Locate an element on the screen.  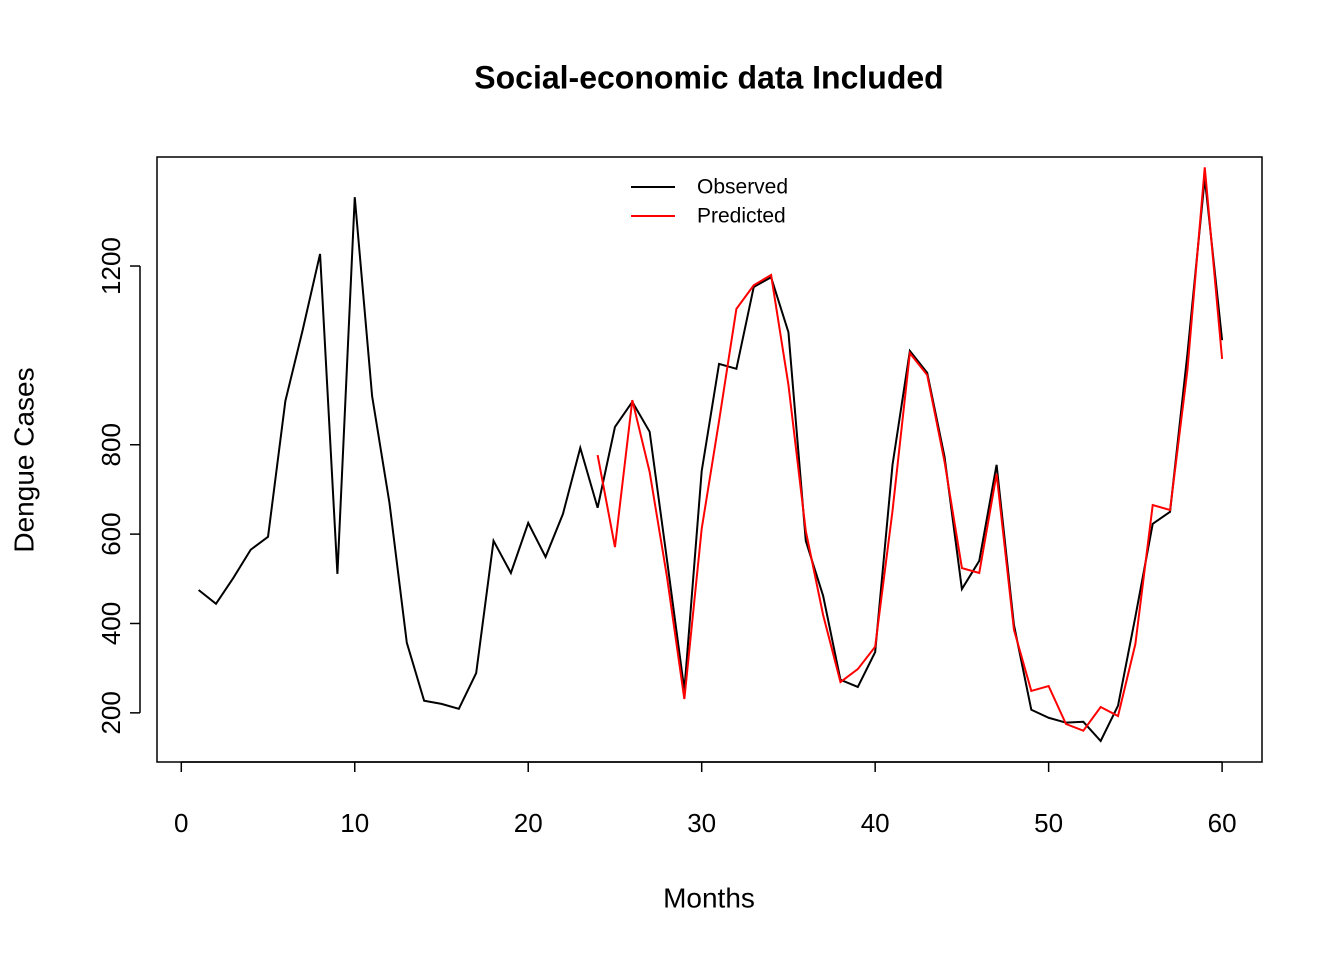
x-axis-label: Months is located at coordinates (709, 897).